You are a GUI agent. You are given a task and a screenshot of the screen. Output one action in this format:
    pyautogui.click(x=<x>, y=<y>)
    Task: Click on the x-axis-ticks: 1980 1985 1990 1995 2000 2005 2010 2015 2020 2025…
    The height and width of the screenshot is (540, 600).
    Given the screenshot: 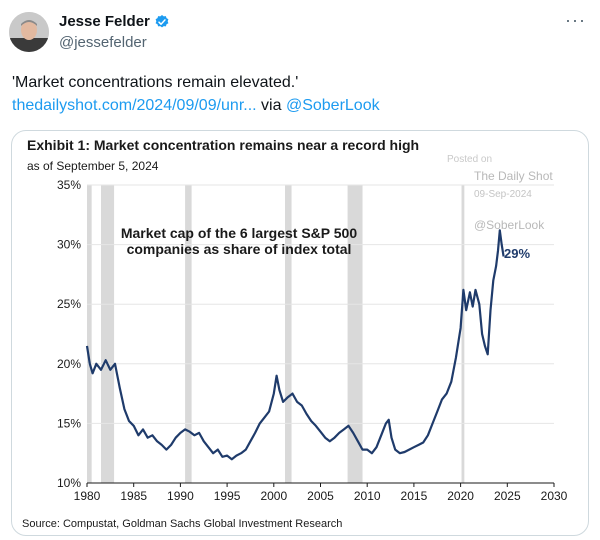 What is the action you would take?
    pyautogui.click(x=321, y=493)
    